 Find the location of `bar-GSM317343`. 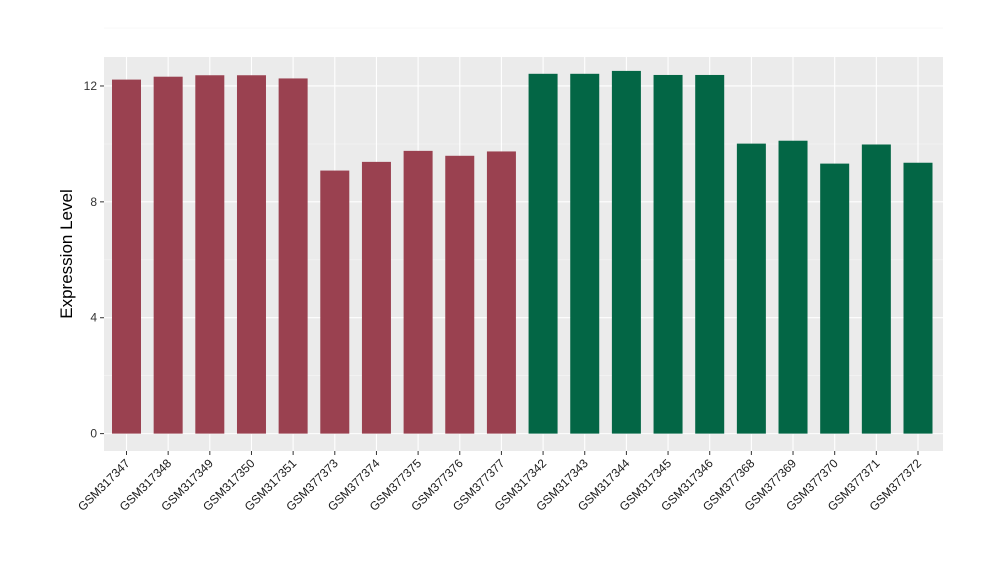

bar-GSM317343 is located at coordinates (585, 253).